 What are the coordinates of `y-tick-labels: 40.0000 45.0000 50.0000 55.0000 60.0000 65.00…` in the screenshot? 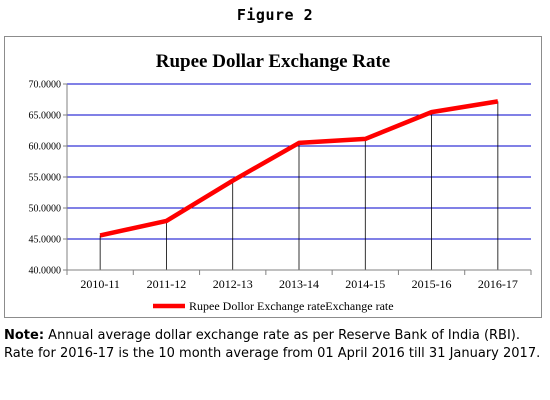 It's located at (45, 178).